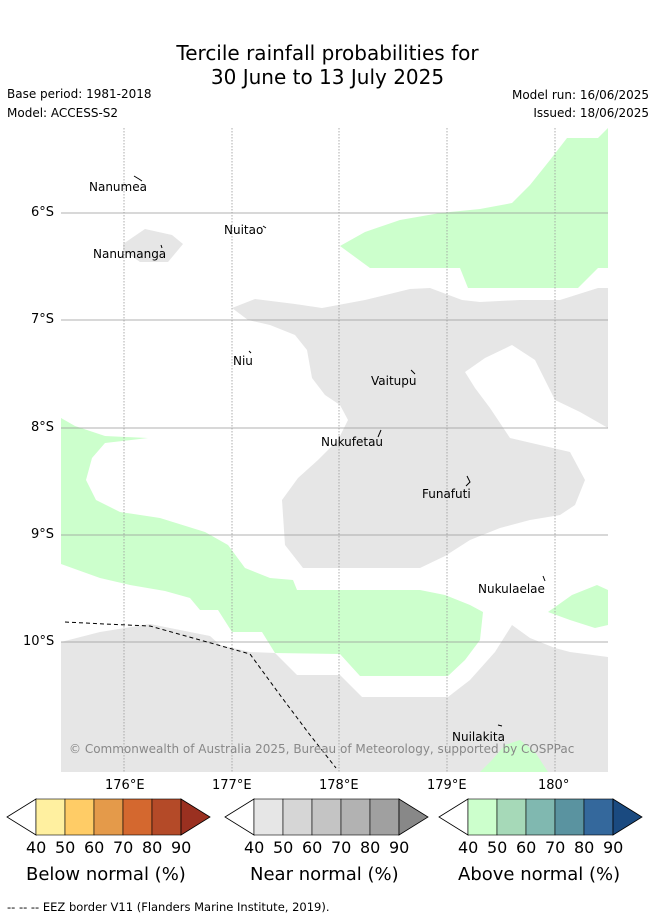 This screenshot has width=655, height=919. What do you see at coordinates (106, 874) in the screenshot?
I see `cb-title-below-normal: Below normal (%)` at bounding box center [106, 874].